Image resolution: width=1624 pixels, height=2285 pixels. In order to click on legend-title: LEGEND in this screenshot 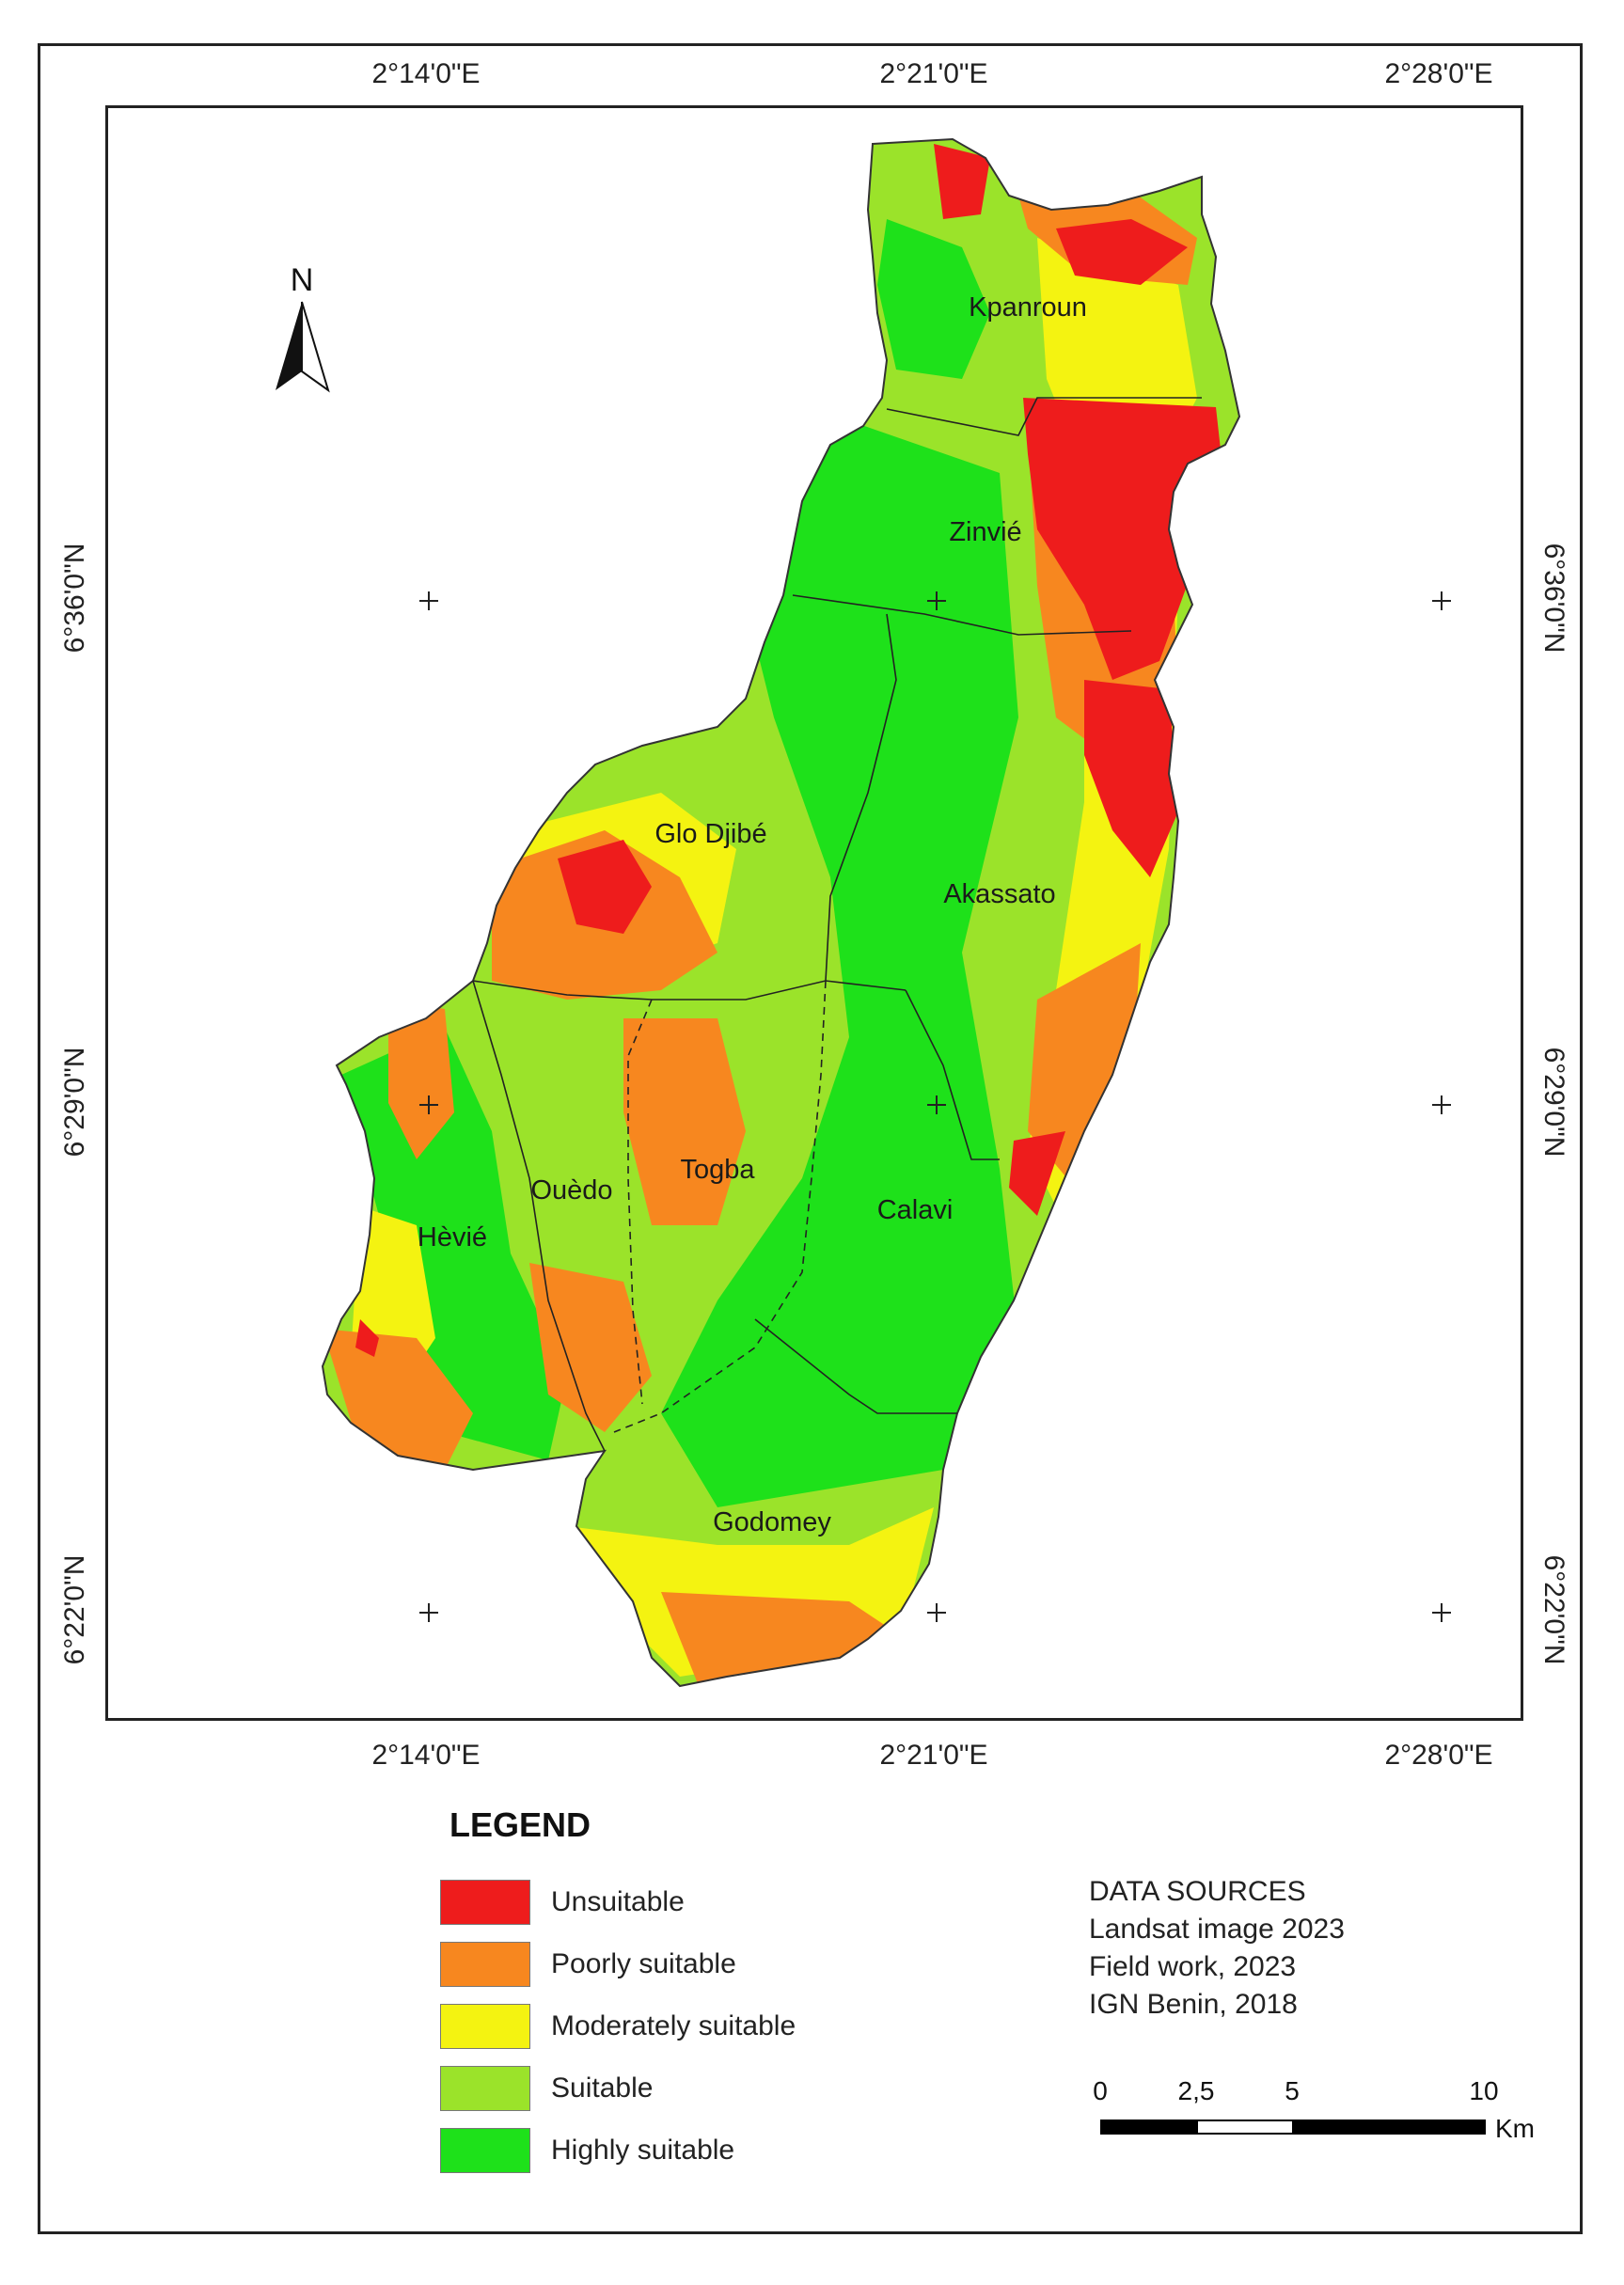, I will do `click(520, 1824)`.